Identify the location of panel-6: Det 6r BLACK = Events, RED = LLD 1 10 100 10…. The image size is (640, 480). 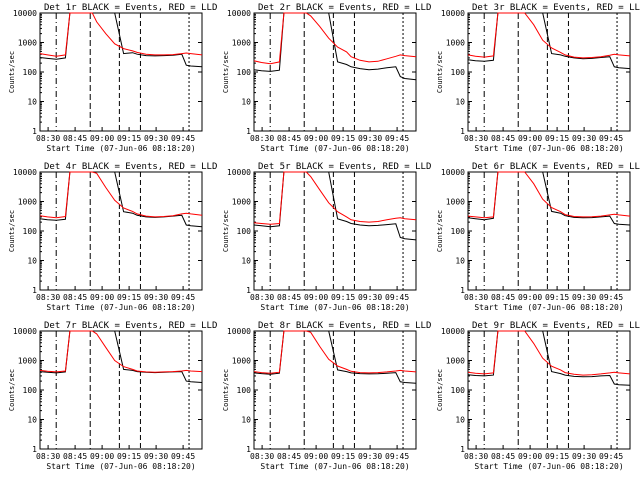
(538, 237).